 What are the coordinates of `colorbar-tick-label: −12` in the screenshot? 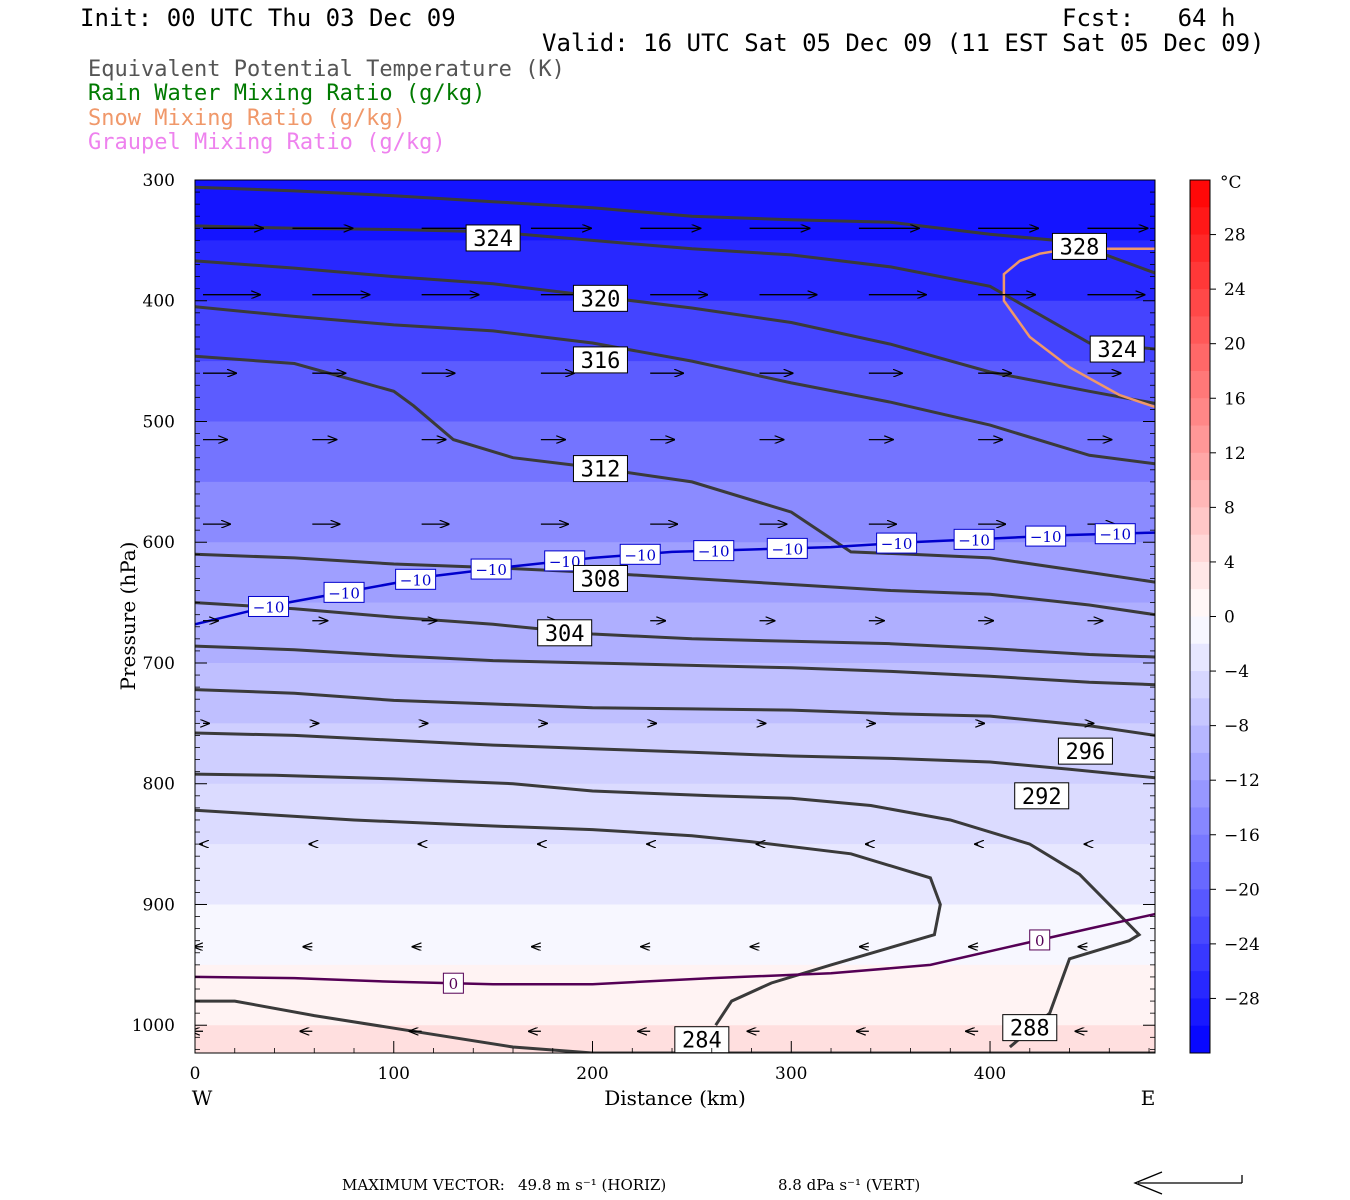 It's located at (1242, 781).